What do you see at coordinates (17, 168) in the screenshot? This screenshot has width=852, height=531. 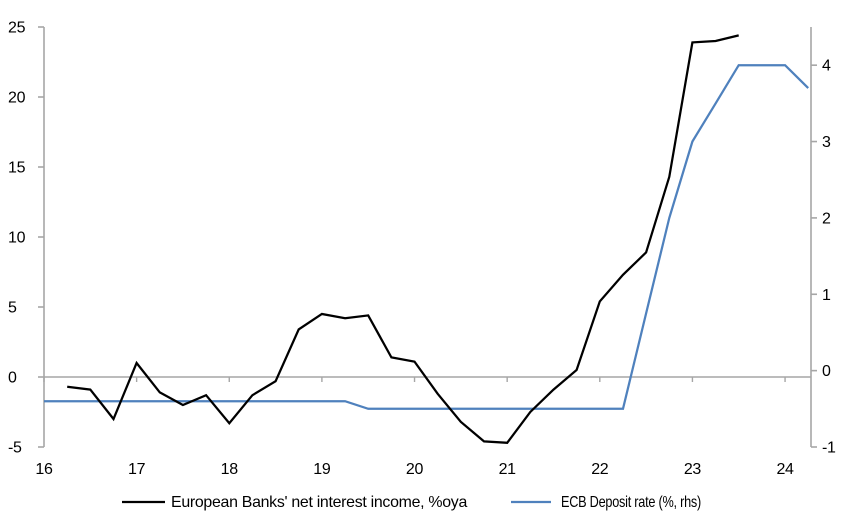 I see `left-tick-label: 15` at bounding box center [17, 168].